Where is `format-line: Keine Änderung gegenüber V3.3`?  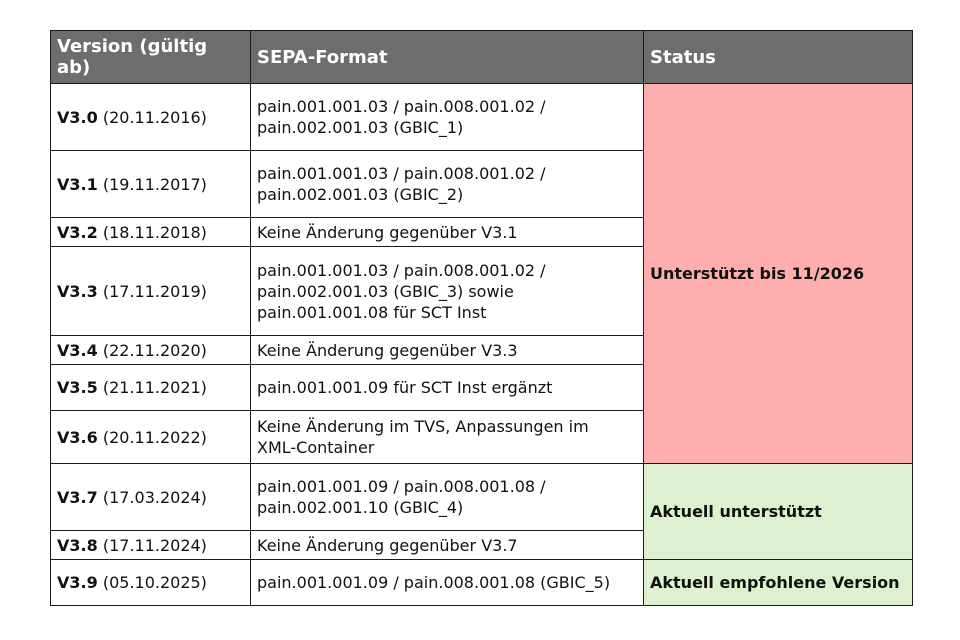
format-line: Keine Änderung gegenüber V3.3 is located at coordinates (387, 350).